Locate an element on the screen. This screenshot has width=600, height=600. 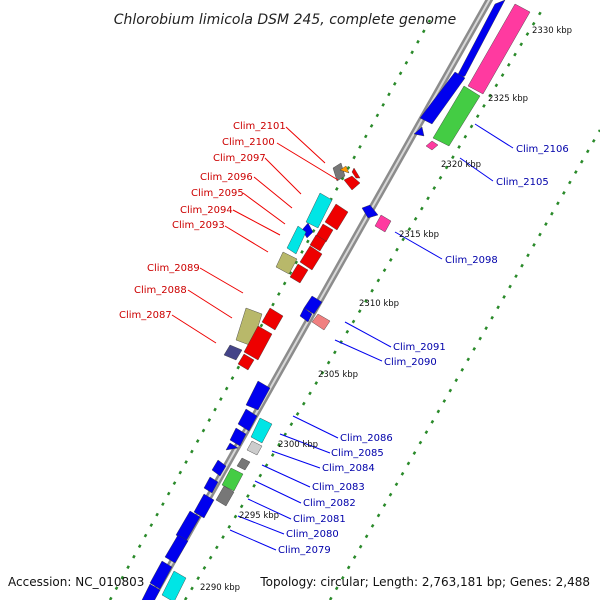
gene-label: Clim_2106 is located at coordinates (542, 149).